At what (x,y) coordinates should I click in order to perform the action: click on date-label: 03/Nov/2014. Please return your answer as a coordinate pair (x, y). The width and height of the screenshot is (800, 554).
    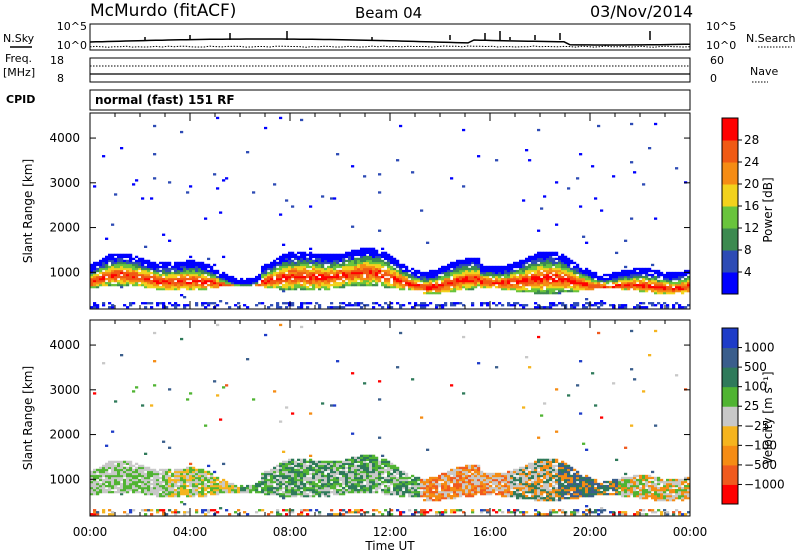
    Looking at the image, I should click on (641, 11).